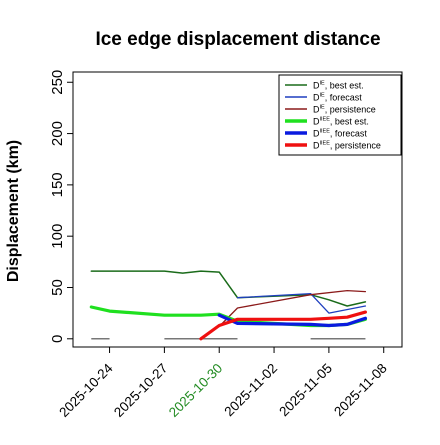  Describe the element at coordinates (57, 287) in the screenshot. I see `y-tick-label: 50` at that location.